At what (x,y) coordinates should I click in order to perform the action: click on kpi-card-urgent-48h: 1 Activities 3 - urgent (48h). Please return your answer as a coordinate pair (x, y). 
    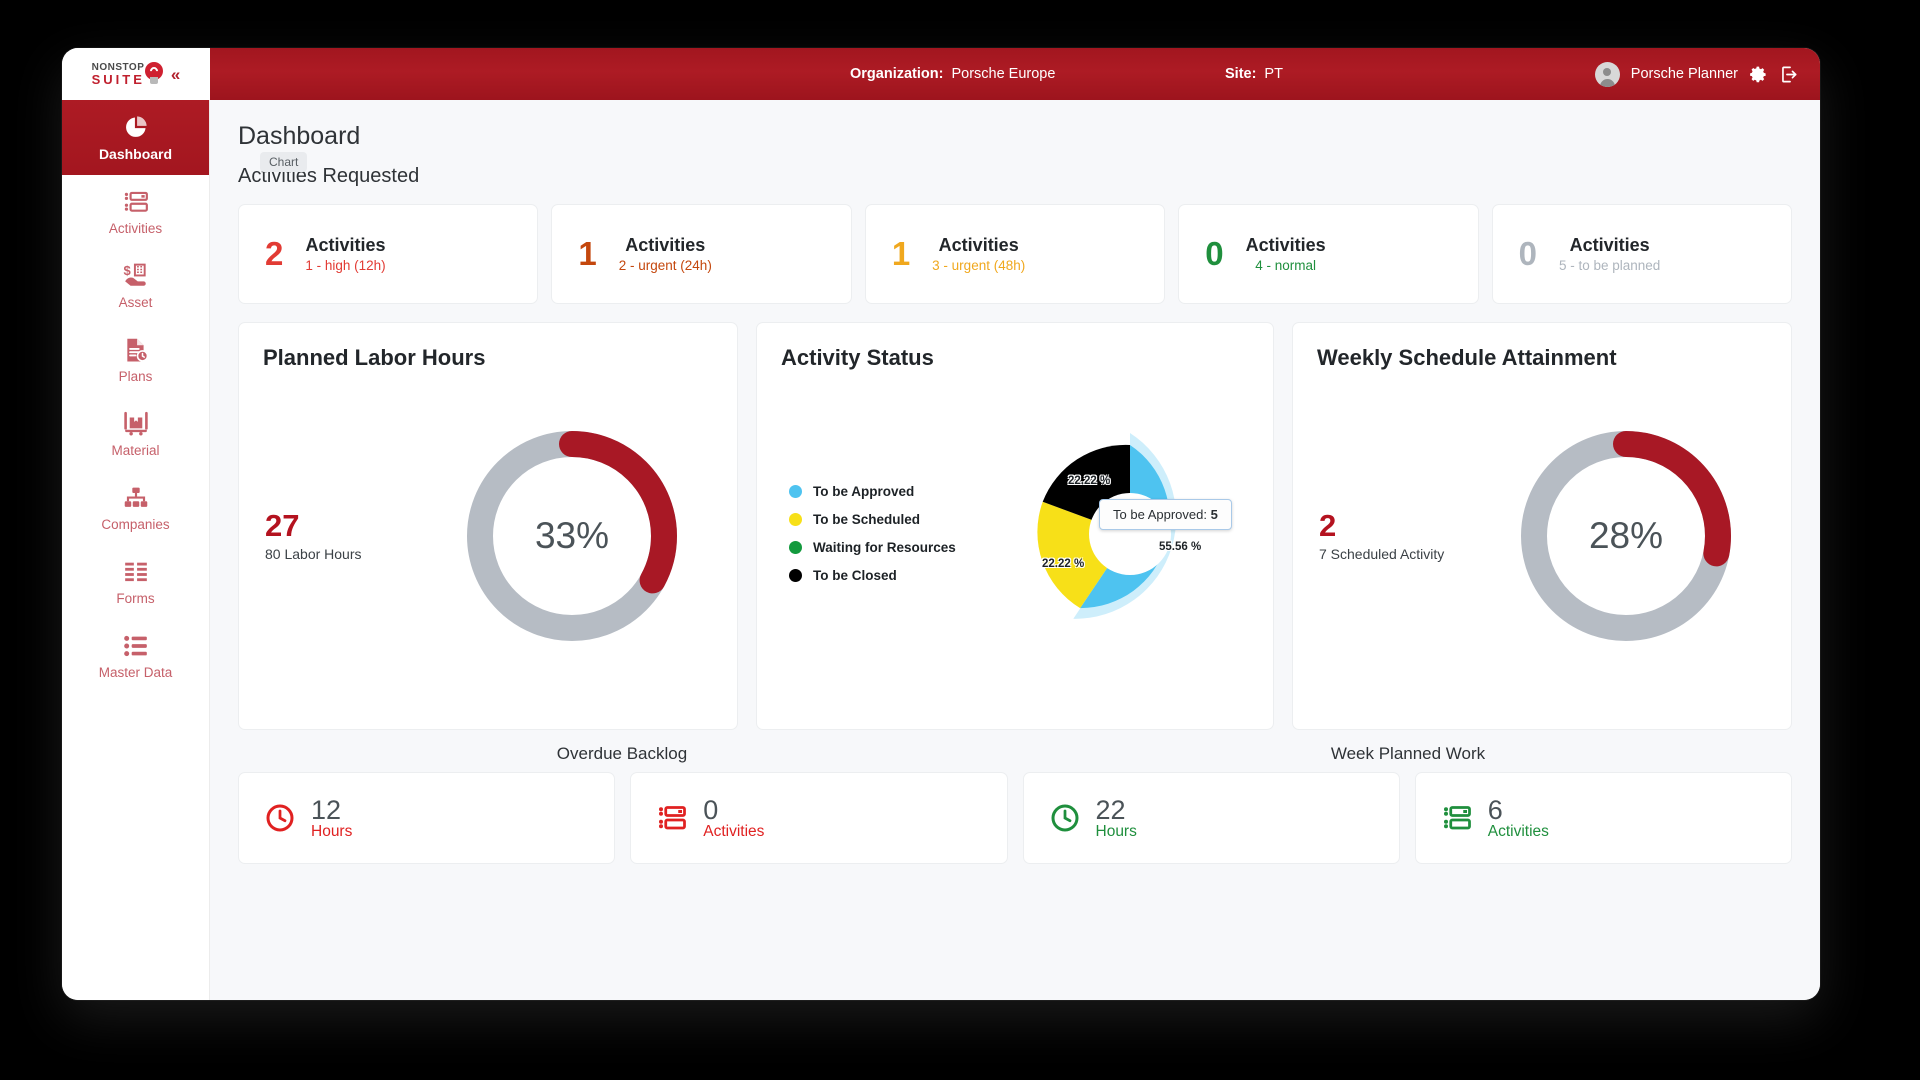
    Looking at the image, I should click on (1015, 254).